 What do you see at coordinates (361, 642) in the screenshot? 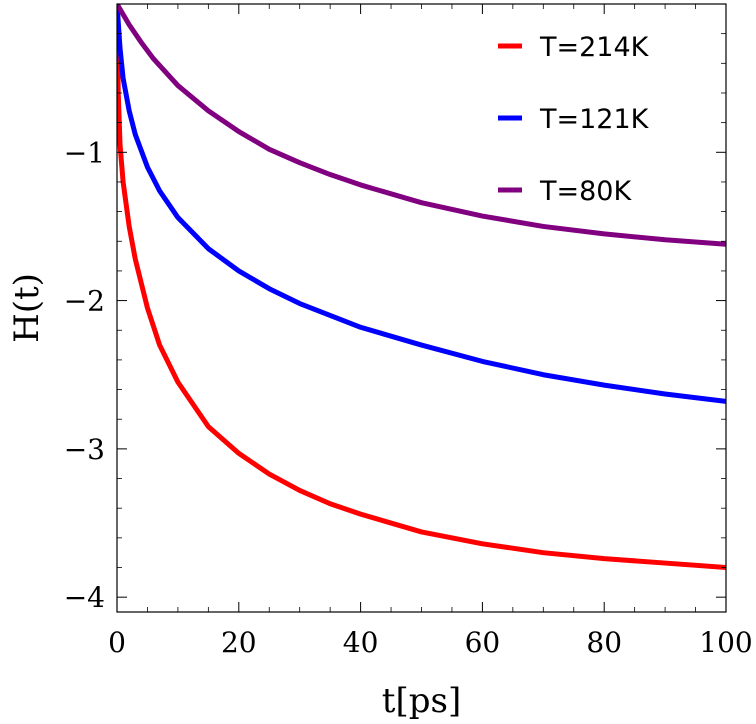
I see `x-tick-label: 40` at bounding box center [361, 642].